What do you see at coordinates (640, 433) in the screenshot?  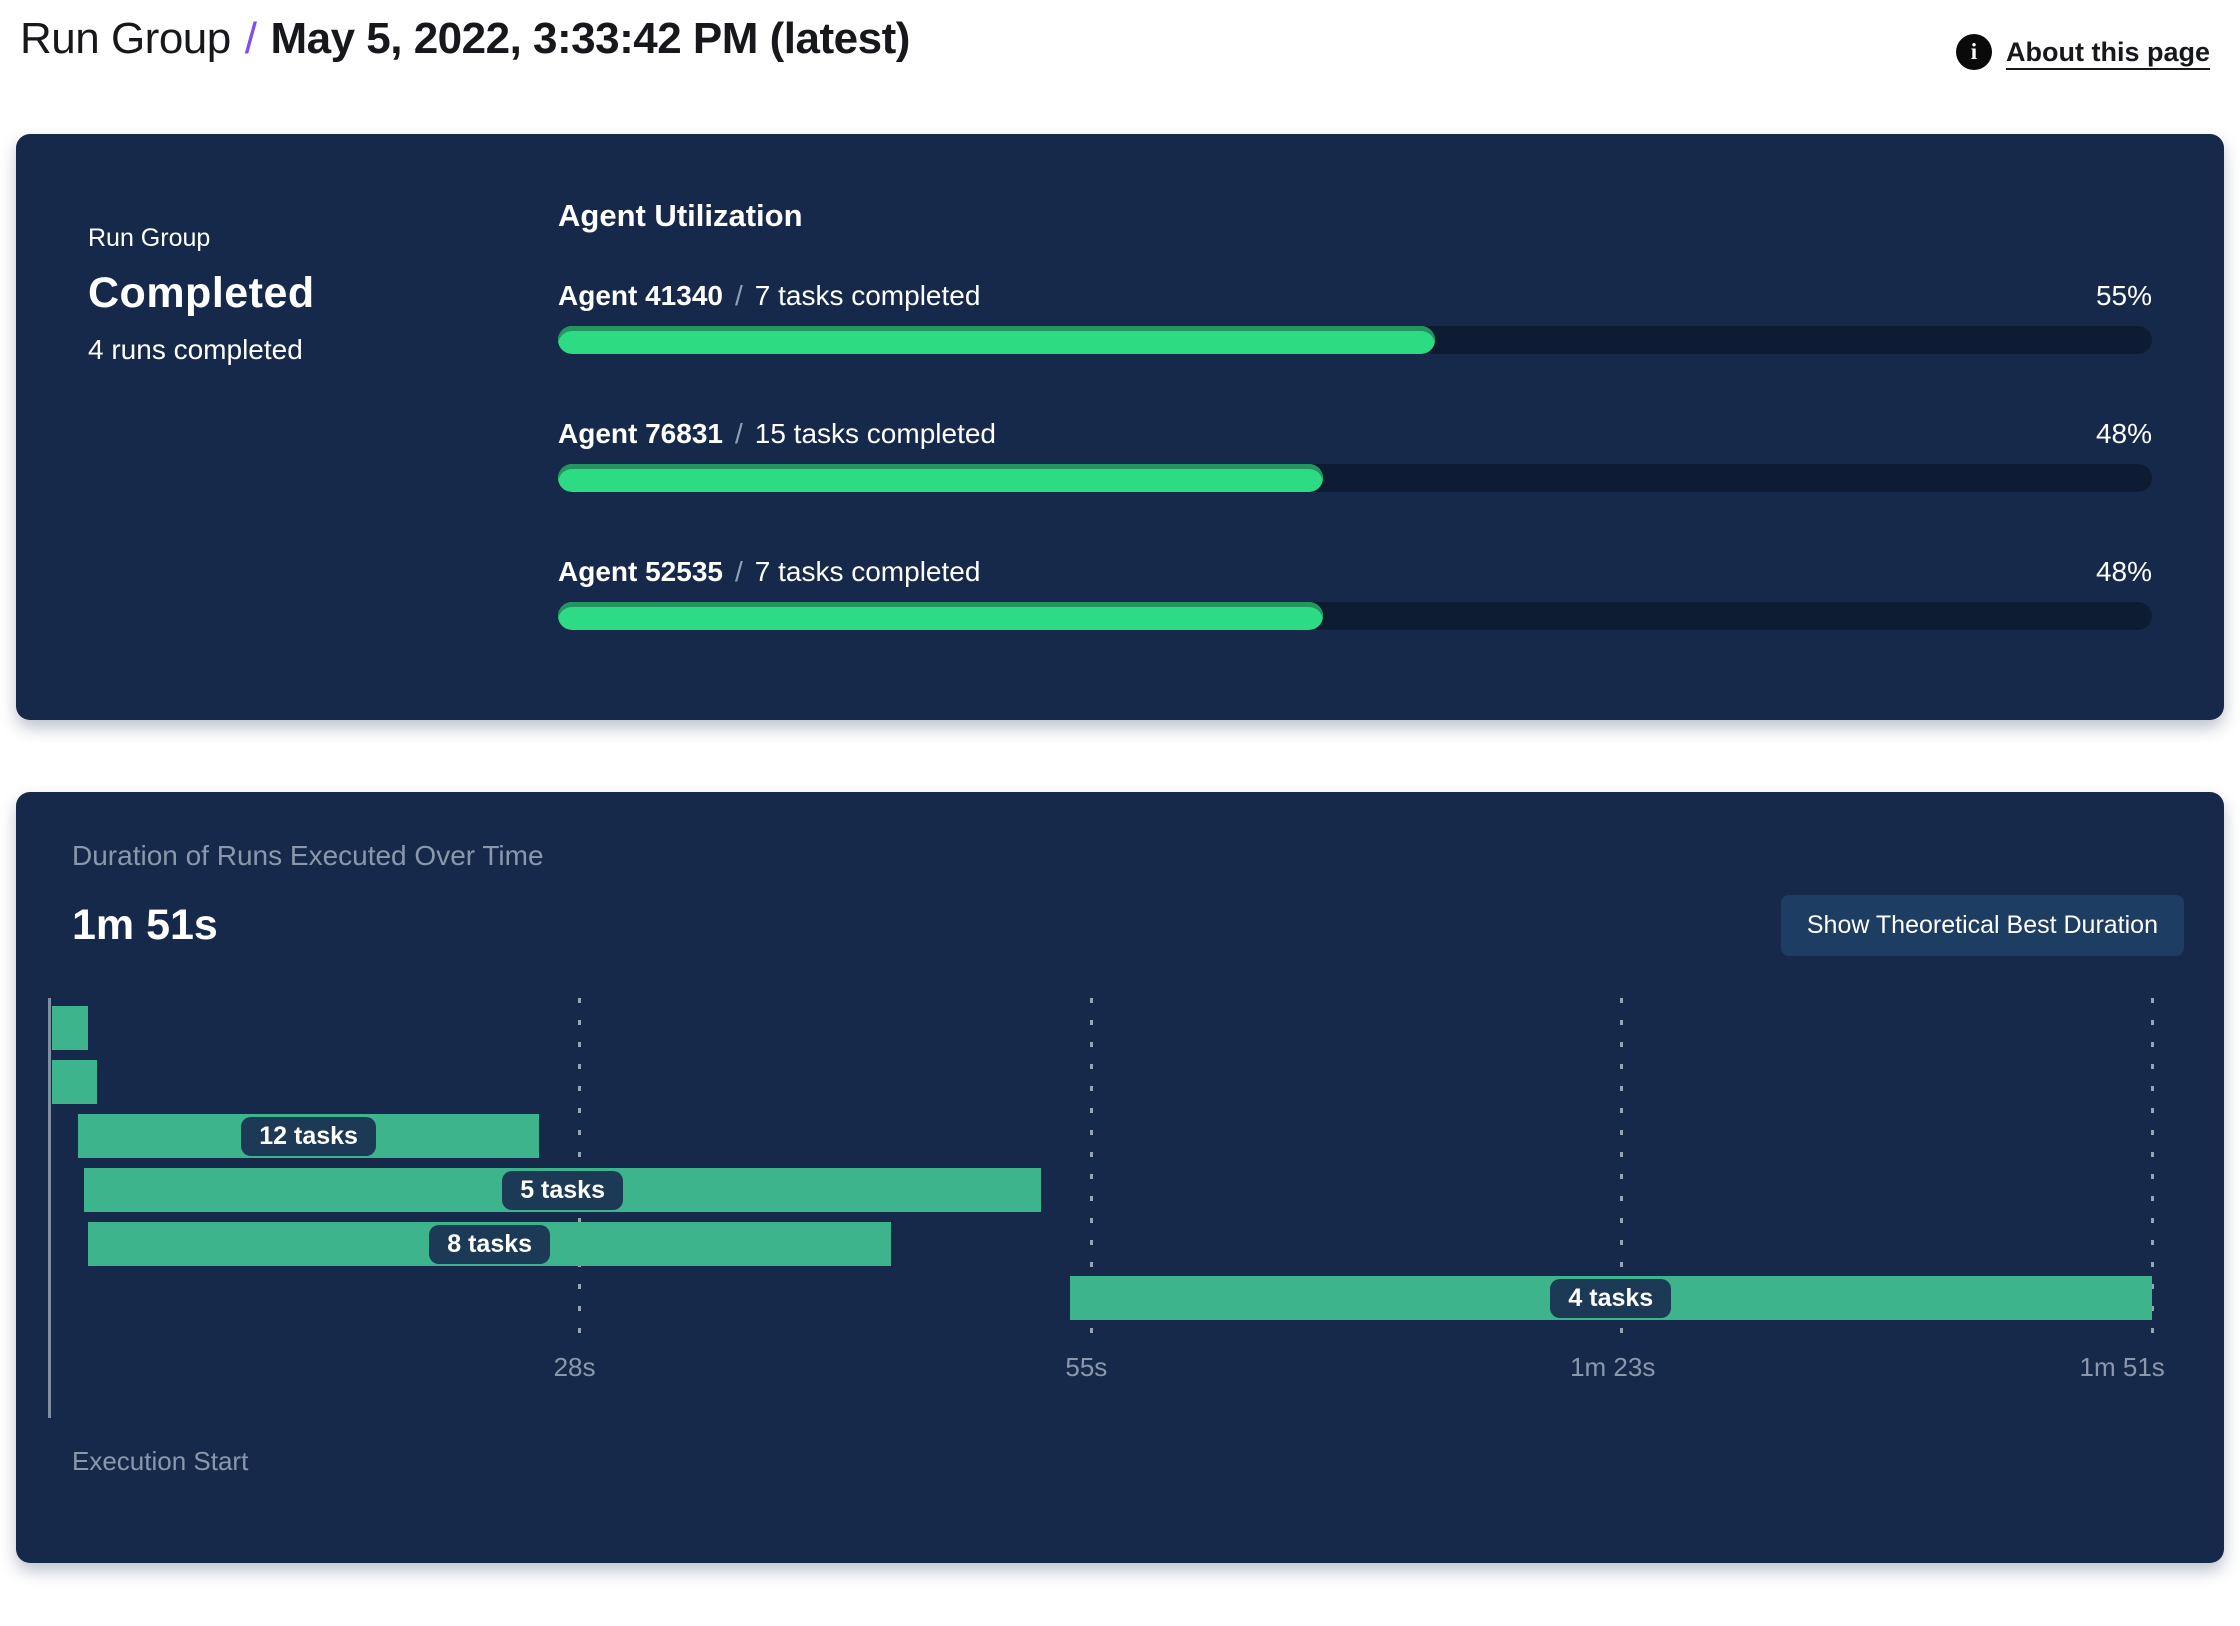 I see `agent-name: Agent 76831` at bounding box center [640, 433].